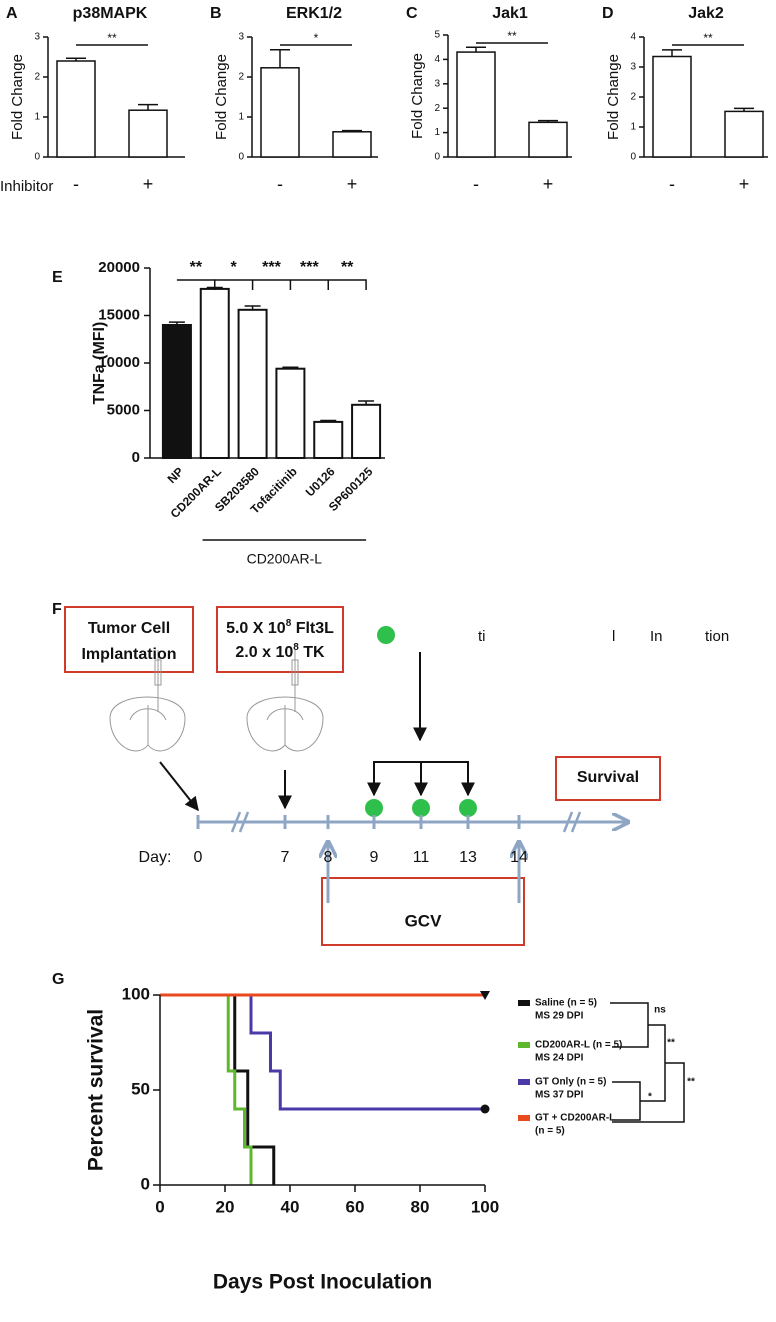 The image size is (776, 1322). Describe the element at coordinates (129, 628) in the screenshot. I see `box-text: Tumor Cell` at that location.